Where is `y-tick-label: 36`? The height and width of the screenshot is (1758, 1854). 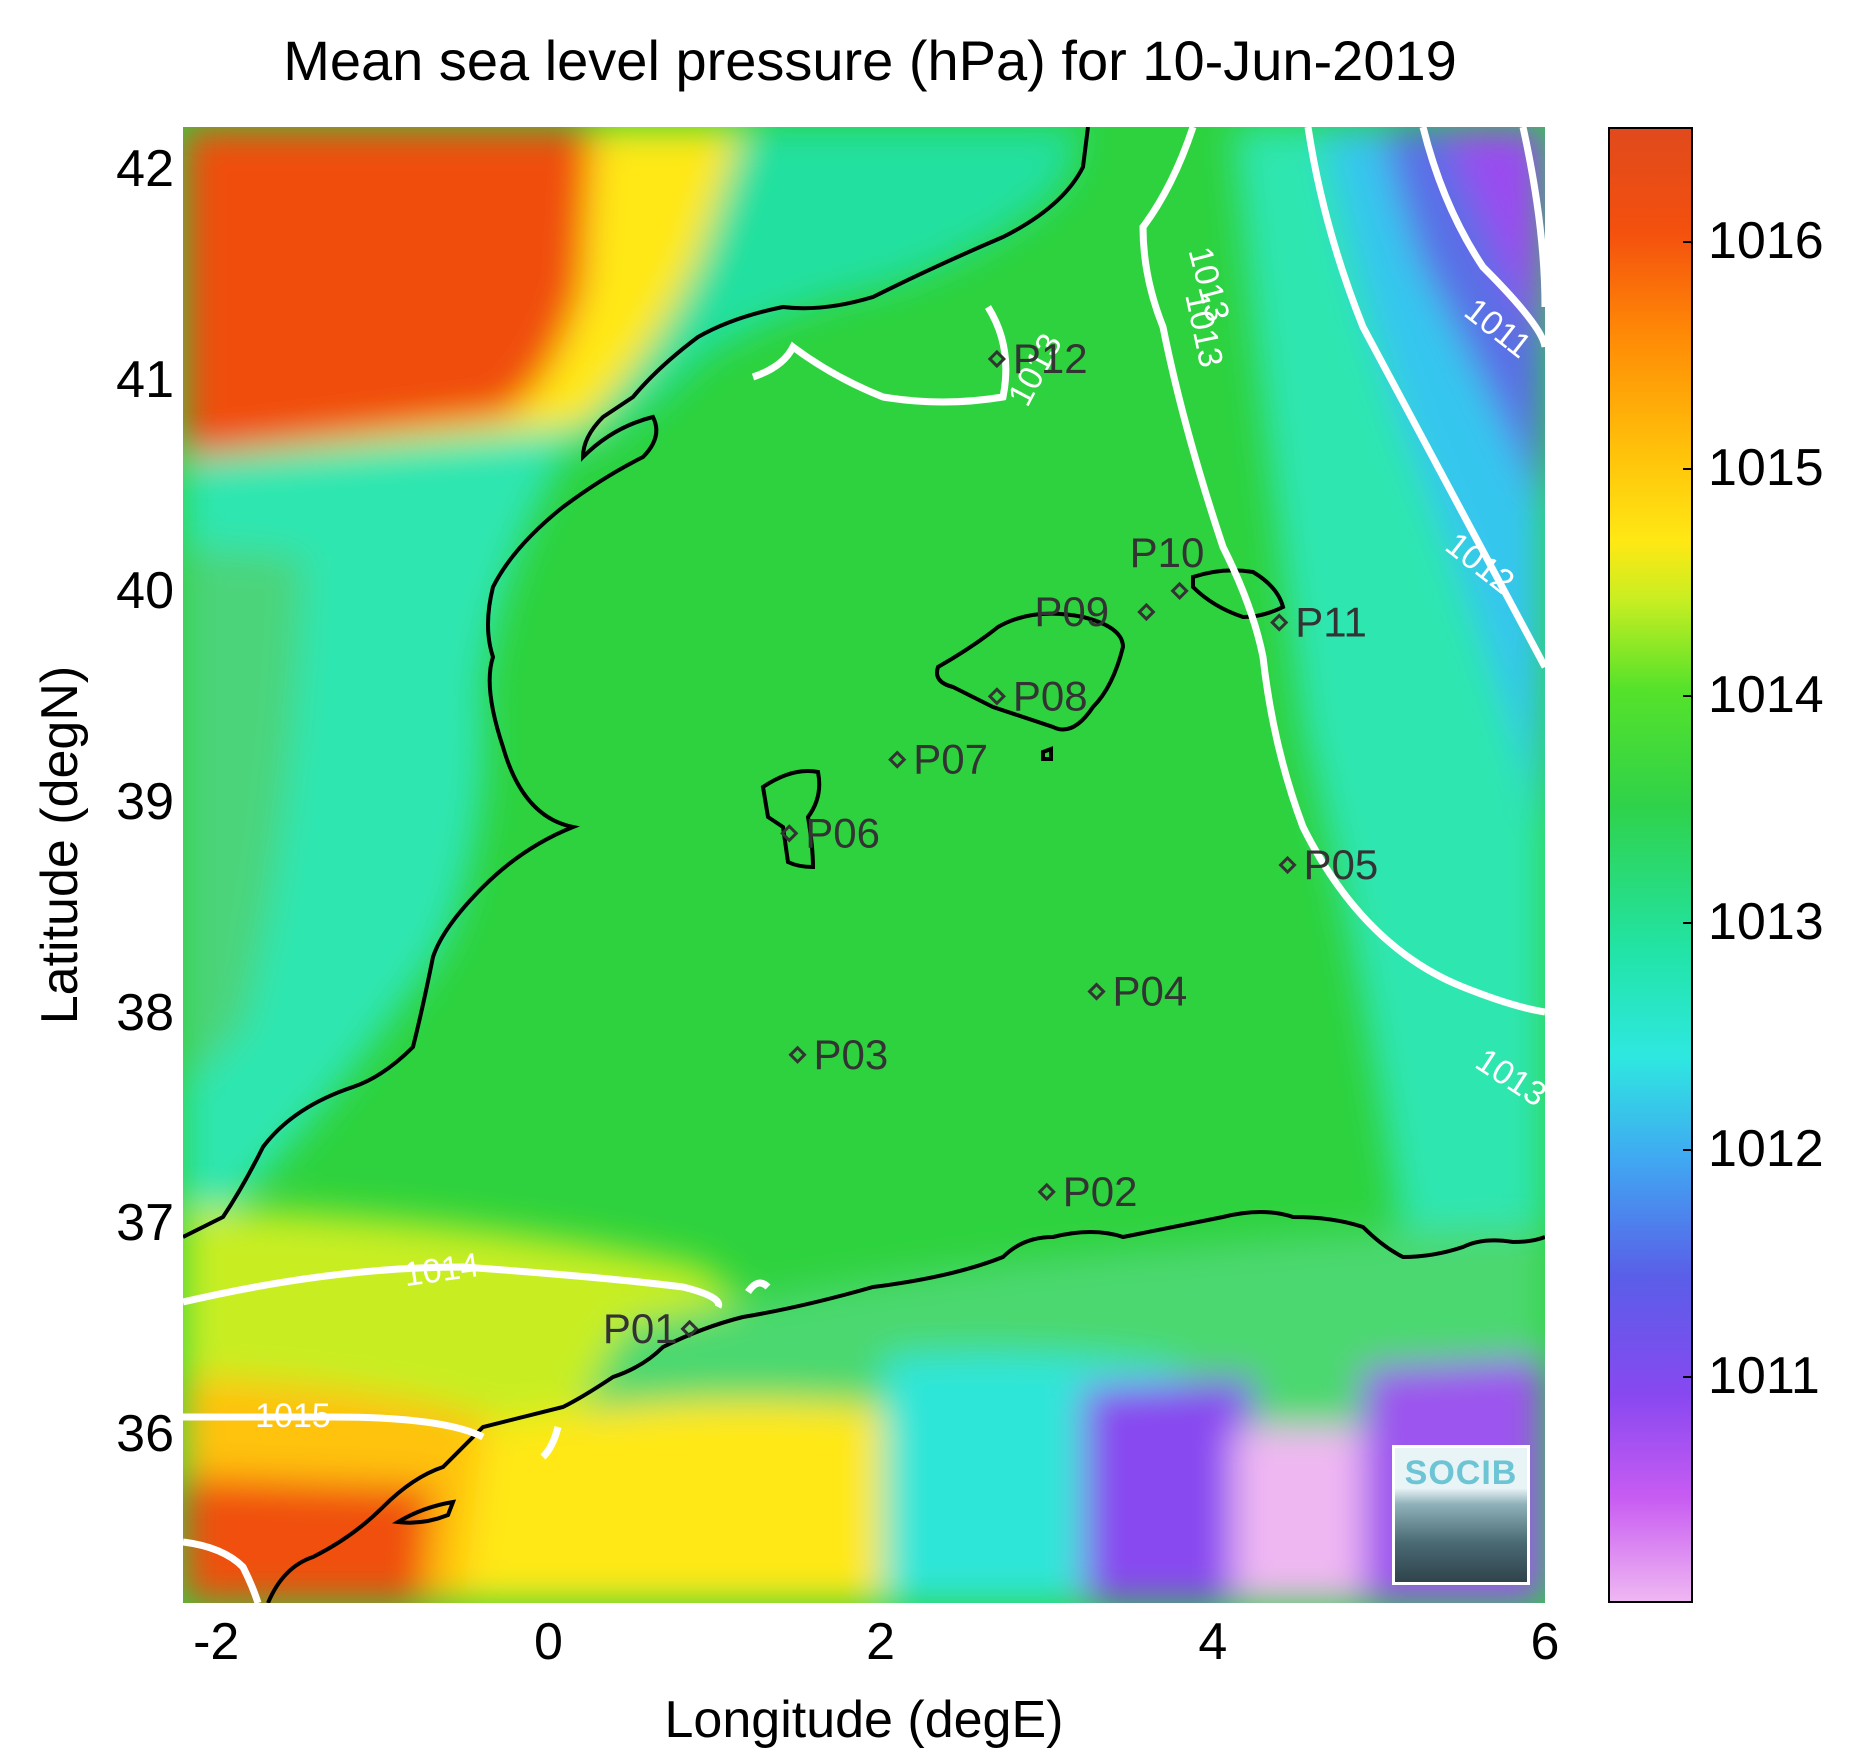
y-tick-label: 36 is located at coordinates (145, 1434).